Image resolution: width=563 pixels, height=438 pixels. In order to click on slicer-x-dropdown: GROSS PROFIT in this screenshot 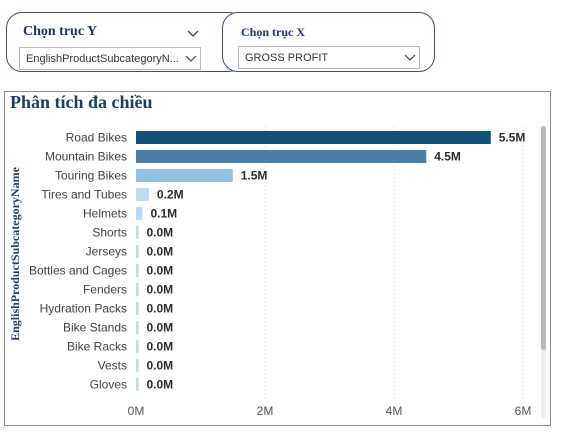, I will do `click(329, 57)`.